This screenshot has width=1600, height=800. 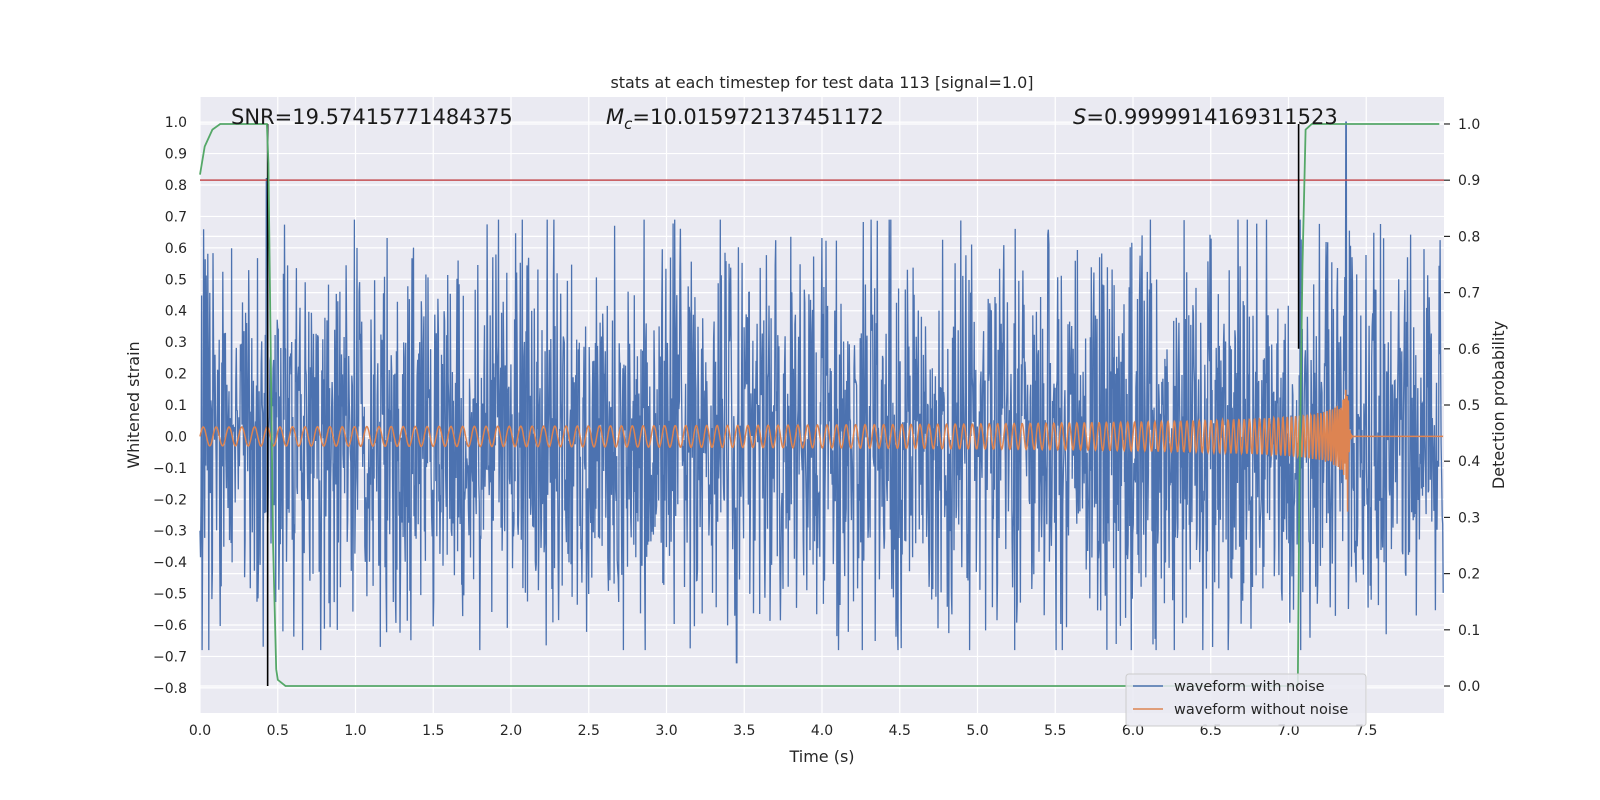 I want to click on x-tick-label: 2.5, so click(x=589, y=731).